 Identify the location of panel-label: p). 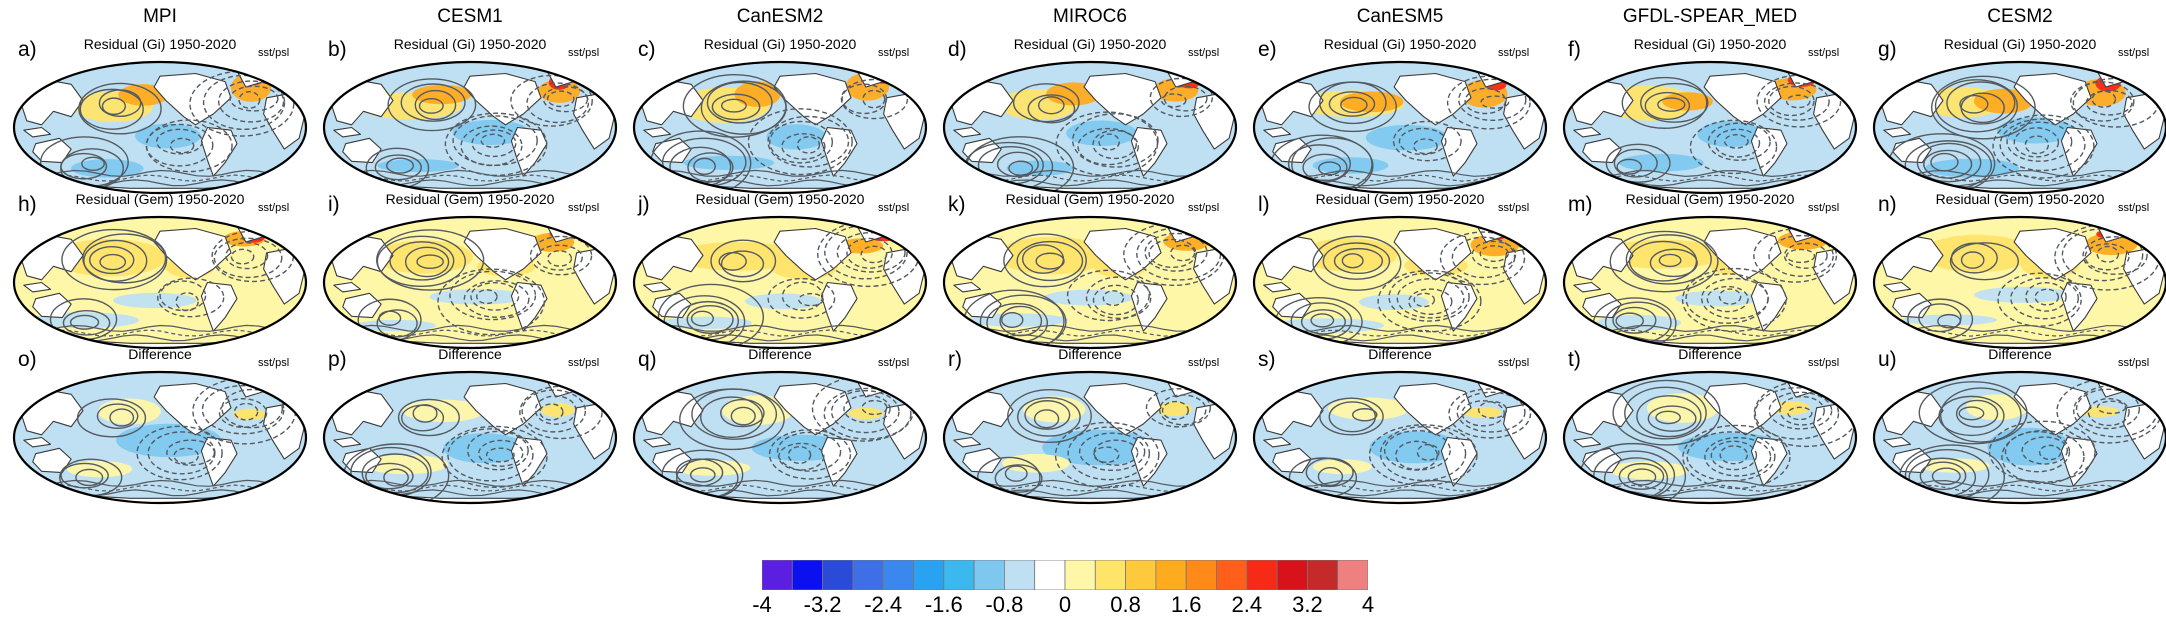
(337, 359).